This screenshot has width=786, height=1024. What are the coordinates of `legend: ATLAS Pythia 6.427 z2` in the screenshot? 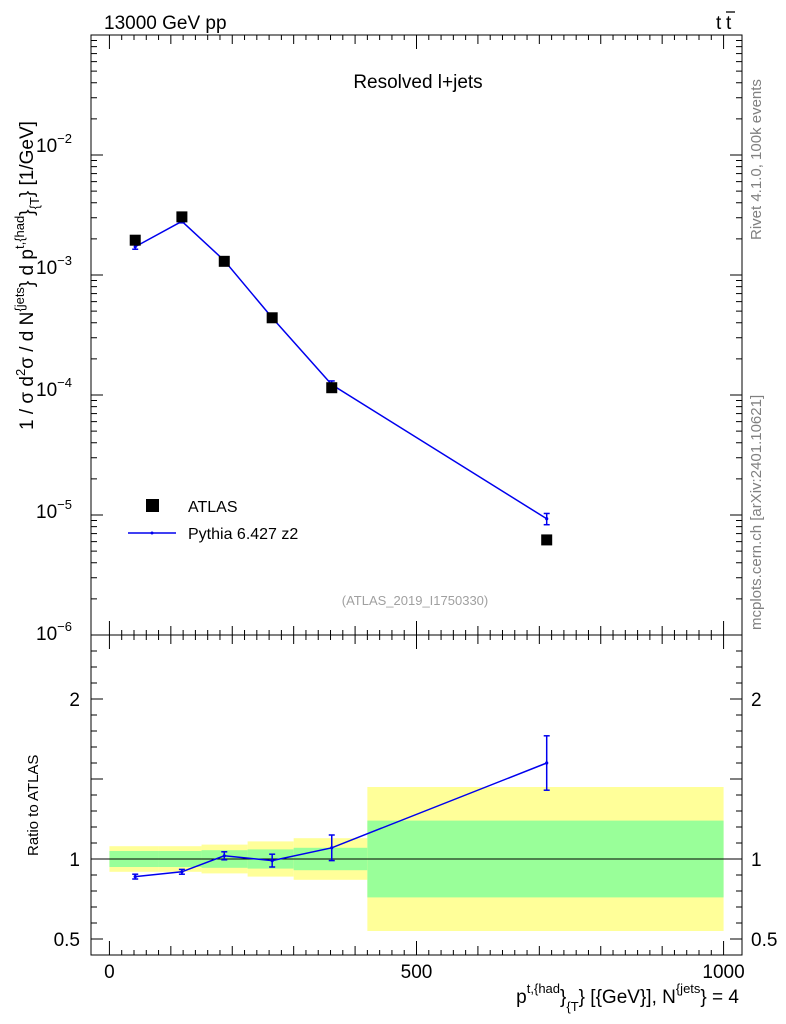 It's located at (213, 521).